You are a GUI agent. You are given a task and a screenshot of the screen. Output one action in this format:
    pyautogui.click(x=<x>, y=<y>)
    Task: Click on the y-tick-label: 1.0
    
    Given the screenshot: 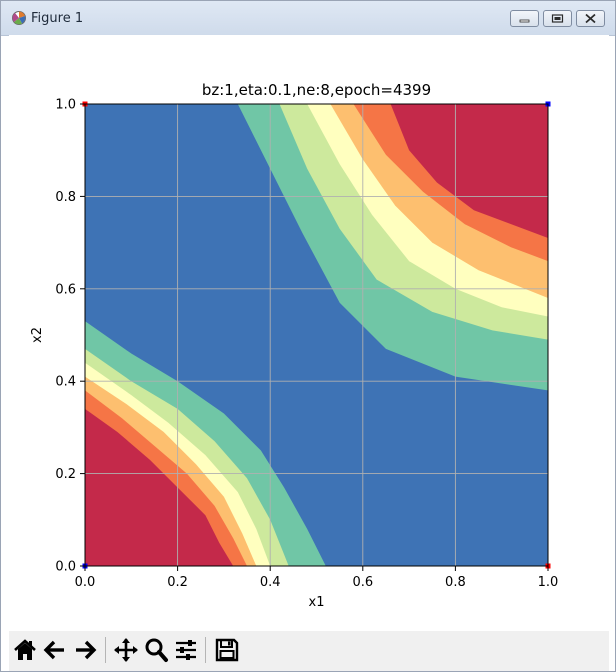 What is the action you would take?
    pyautogui.click(x=65, y=105)
    